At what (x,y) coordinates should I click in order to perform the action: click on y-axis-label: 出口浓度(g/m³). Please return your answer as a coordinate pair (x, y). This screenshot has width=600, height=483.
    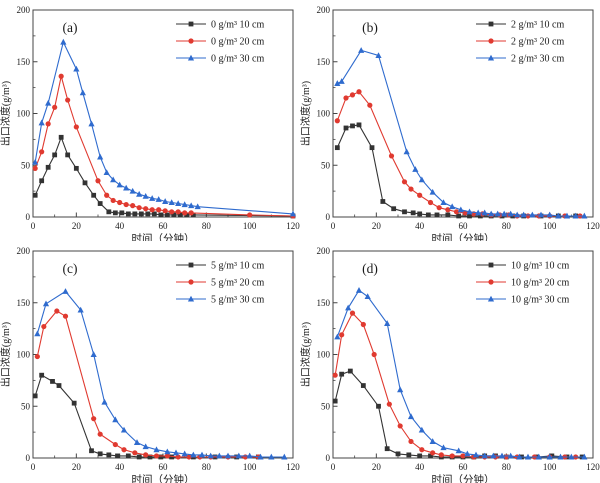
    Looking at the image, I should click on (306, 113).